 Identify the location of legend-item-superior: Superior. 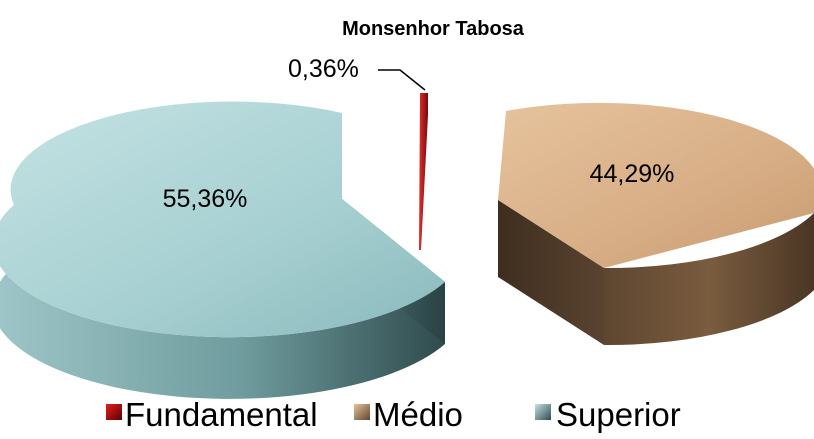
(608, 414).